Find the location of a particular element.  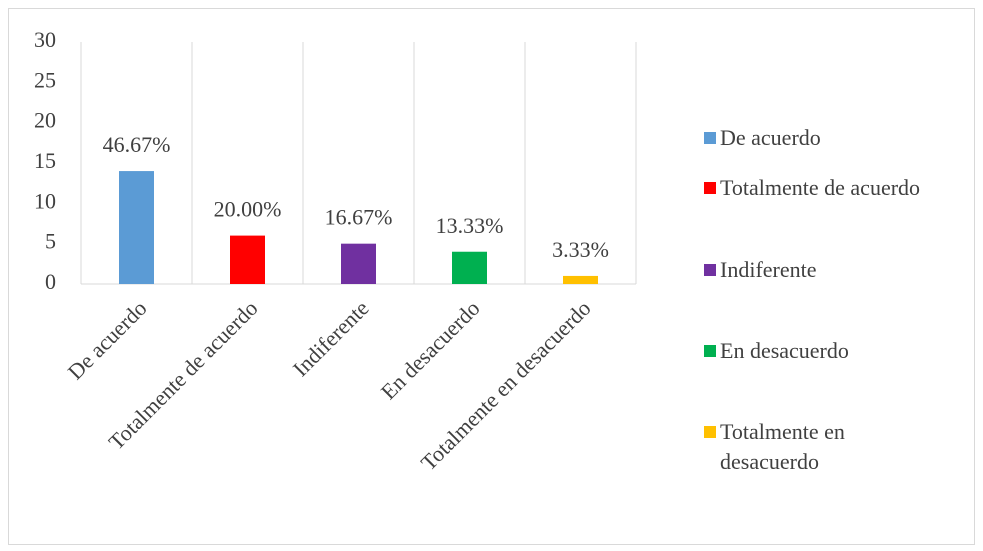

y-tick-label: 30 is located at coordinates (45, 39).